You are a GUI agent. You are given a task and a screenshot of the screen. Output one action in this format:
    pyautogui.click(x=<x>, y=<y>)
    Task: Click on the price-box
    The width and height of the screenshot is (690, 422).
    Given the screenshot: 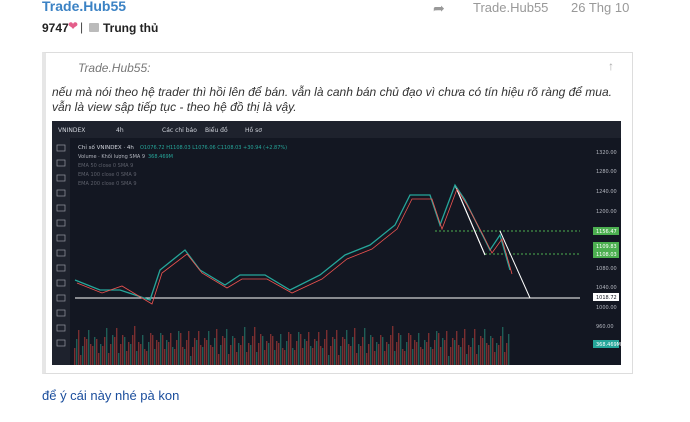 What is the action you would take?
    pyautogui.click(x=606, y=344)
    